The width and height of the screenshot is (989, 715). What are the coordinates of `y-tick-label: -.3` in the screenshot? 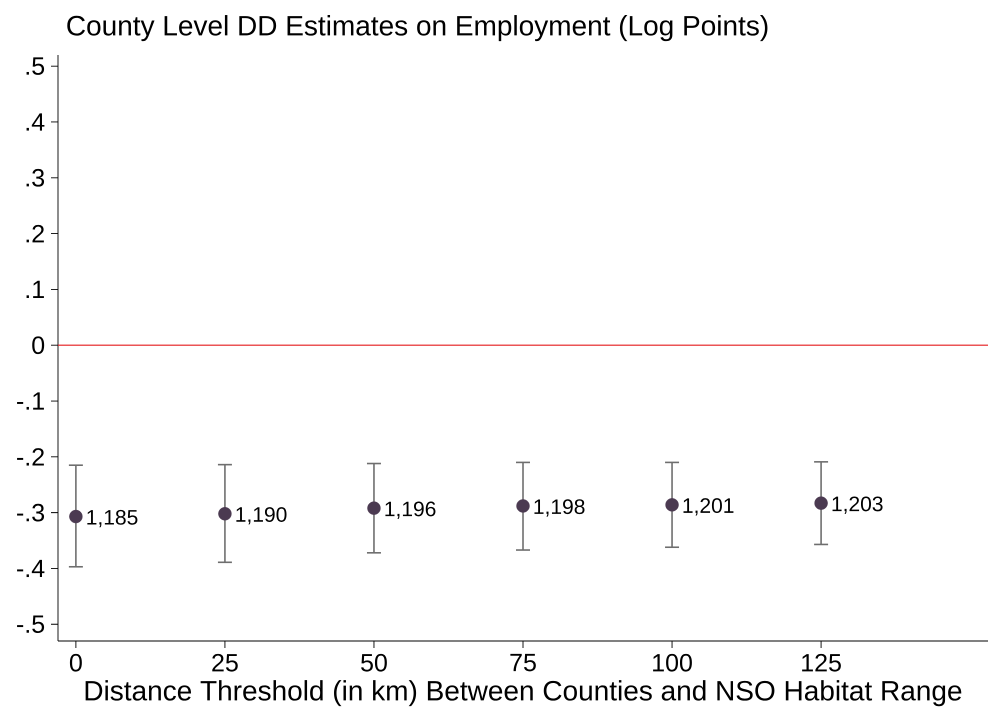 It's located at (30, 513).